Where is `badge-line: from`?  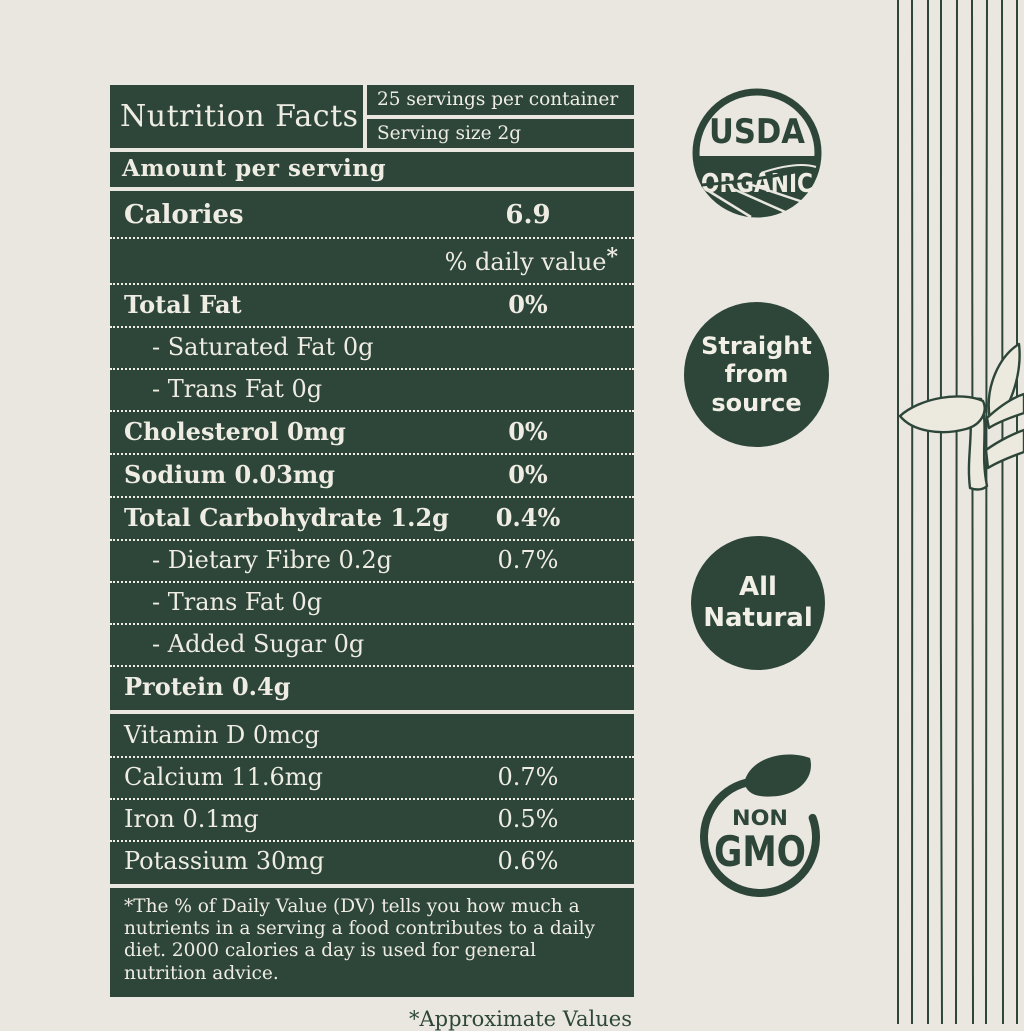 badge-line: from is located at coordinates (756, 374).